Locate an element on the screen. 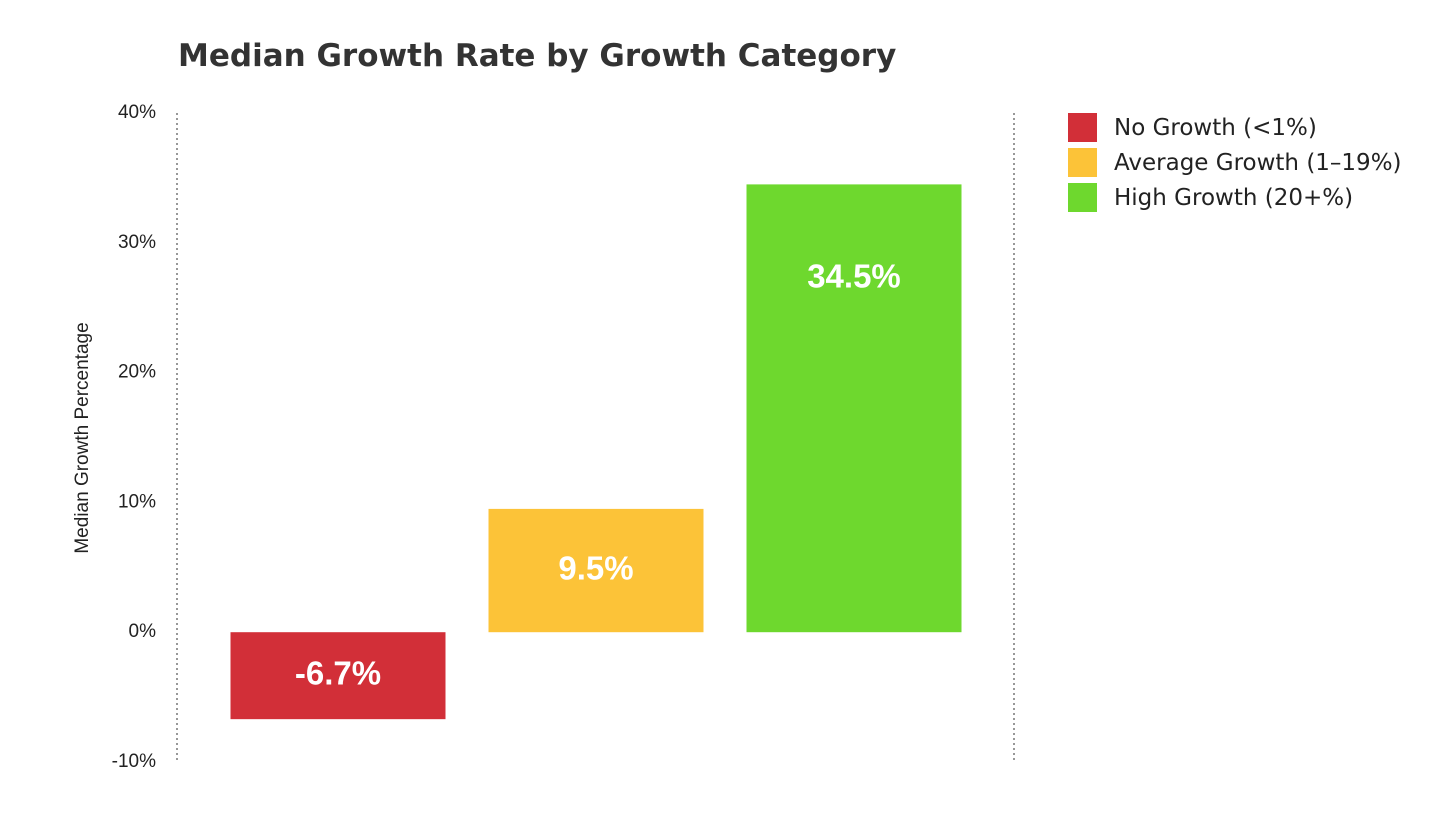  legend-label: High Growth (20+%) is located at coordinates (1234, 197).